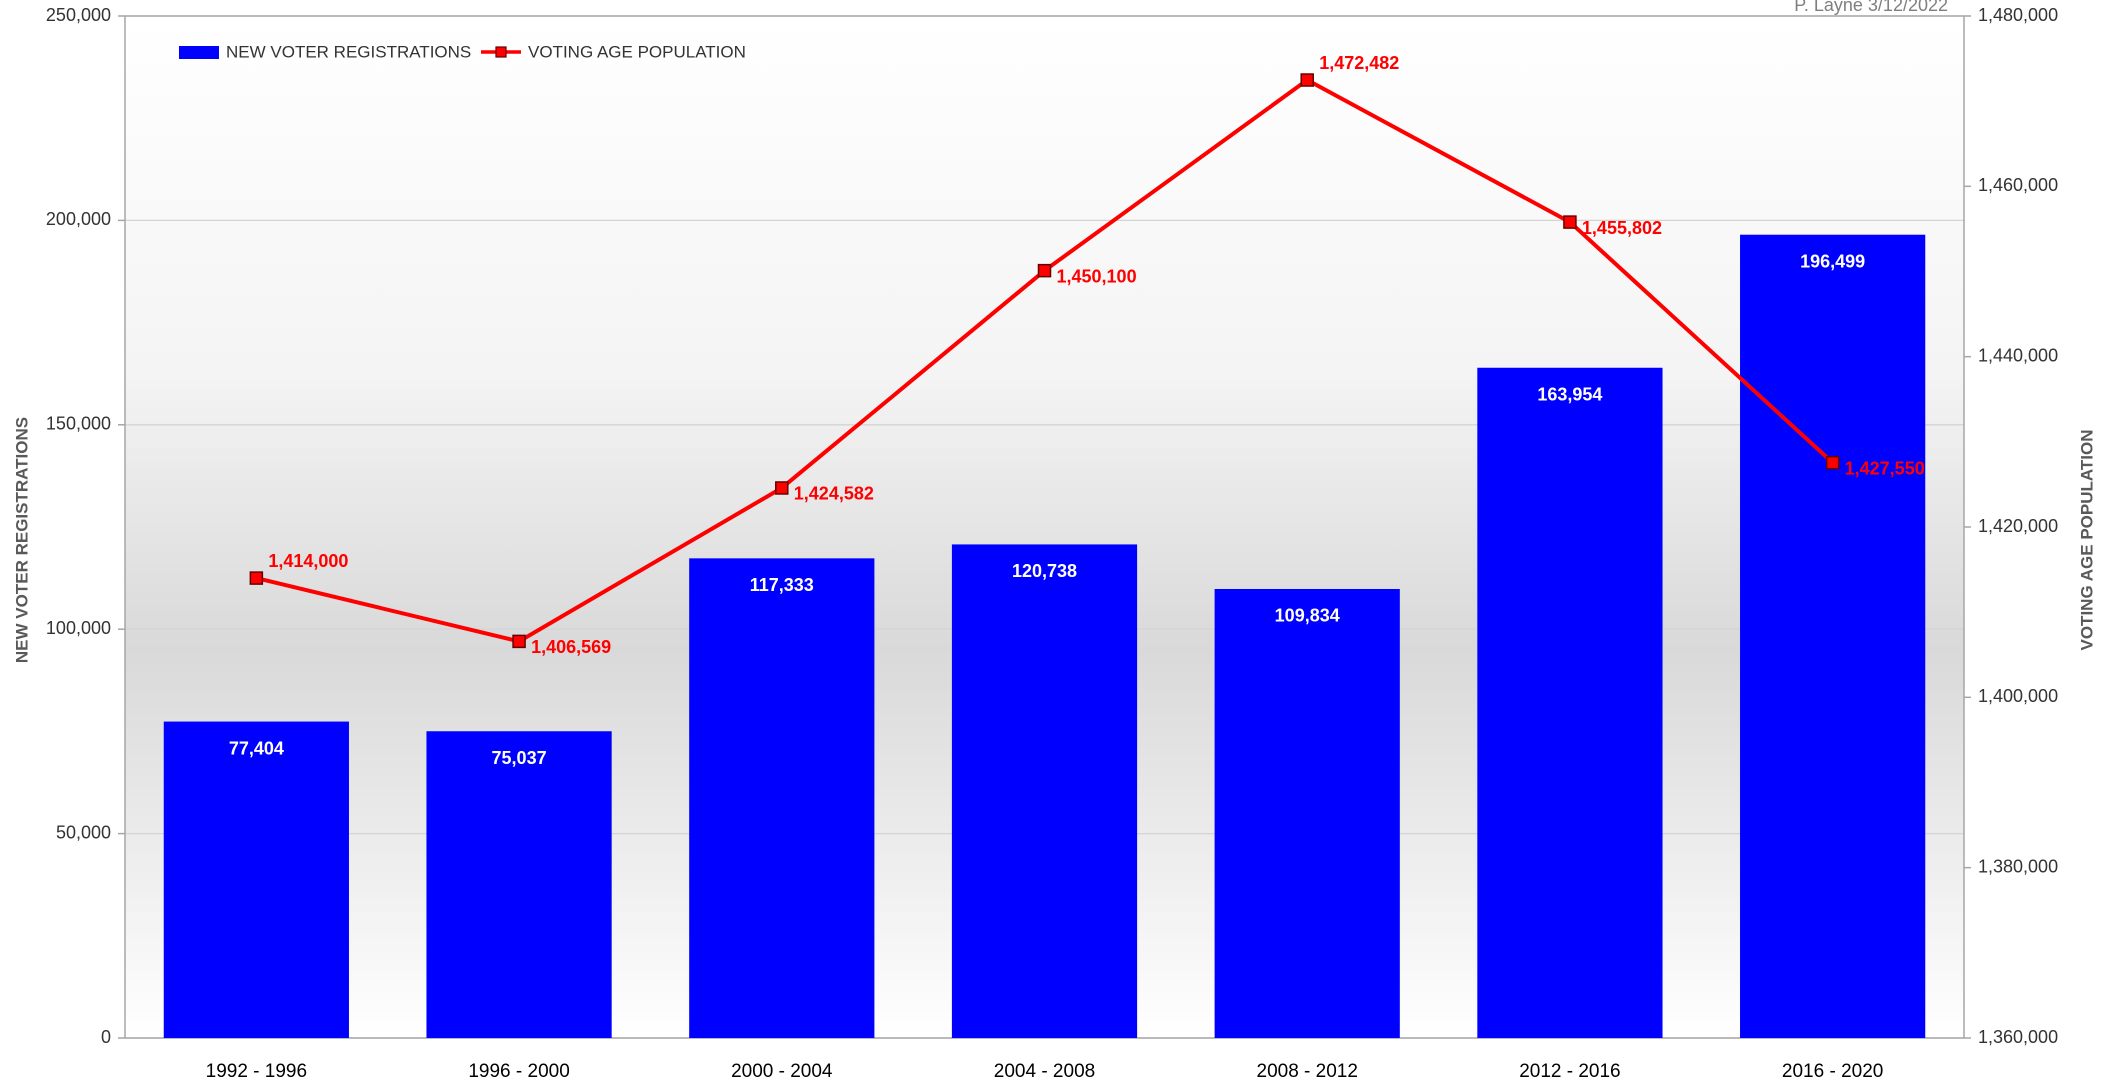 The width and height of the screenshot is (2105, 1086). What do you see at coordinates (78, 424) in the screenshot?
I see `y-tick-label: 150,000` at bounding box center [78, 424].